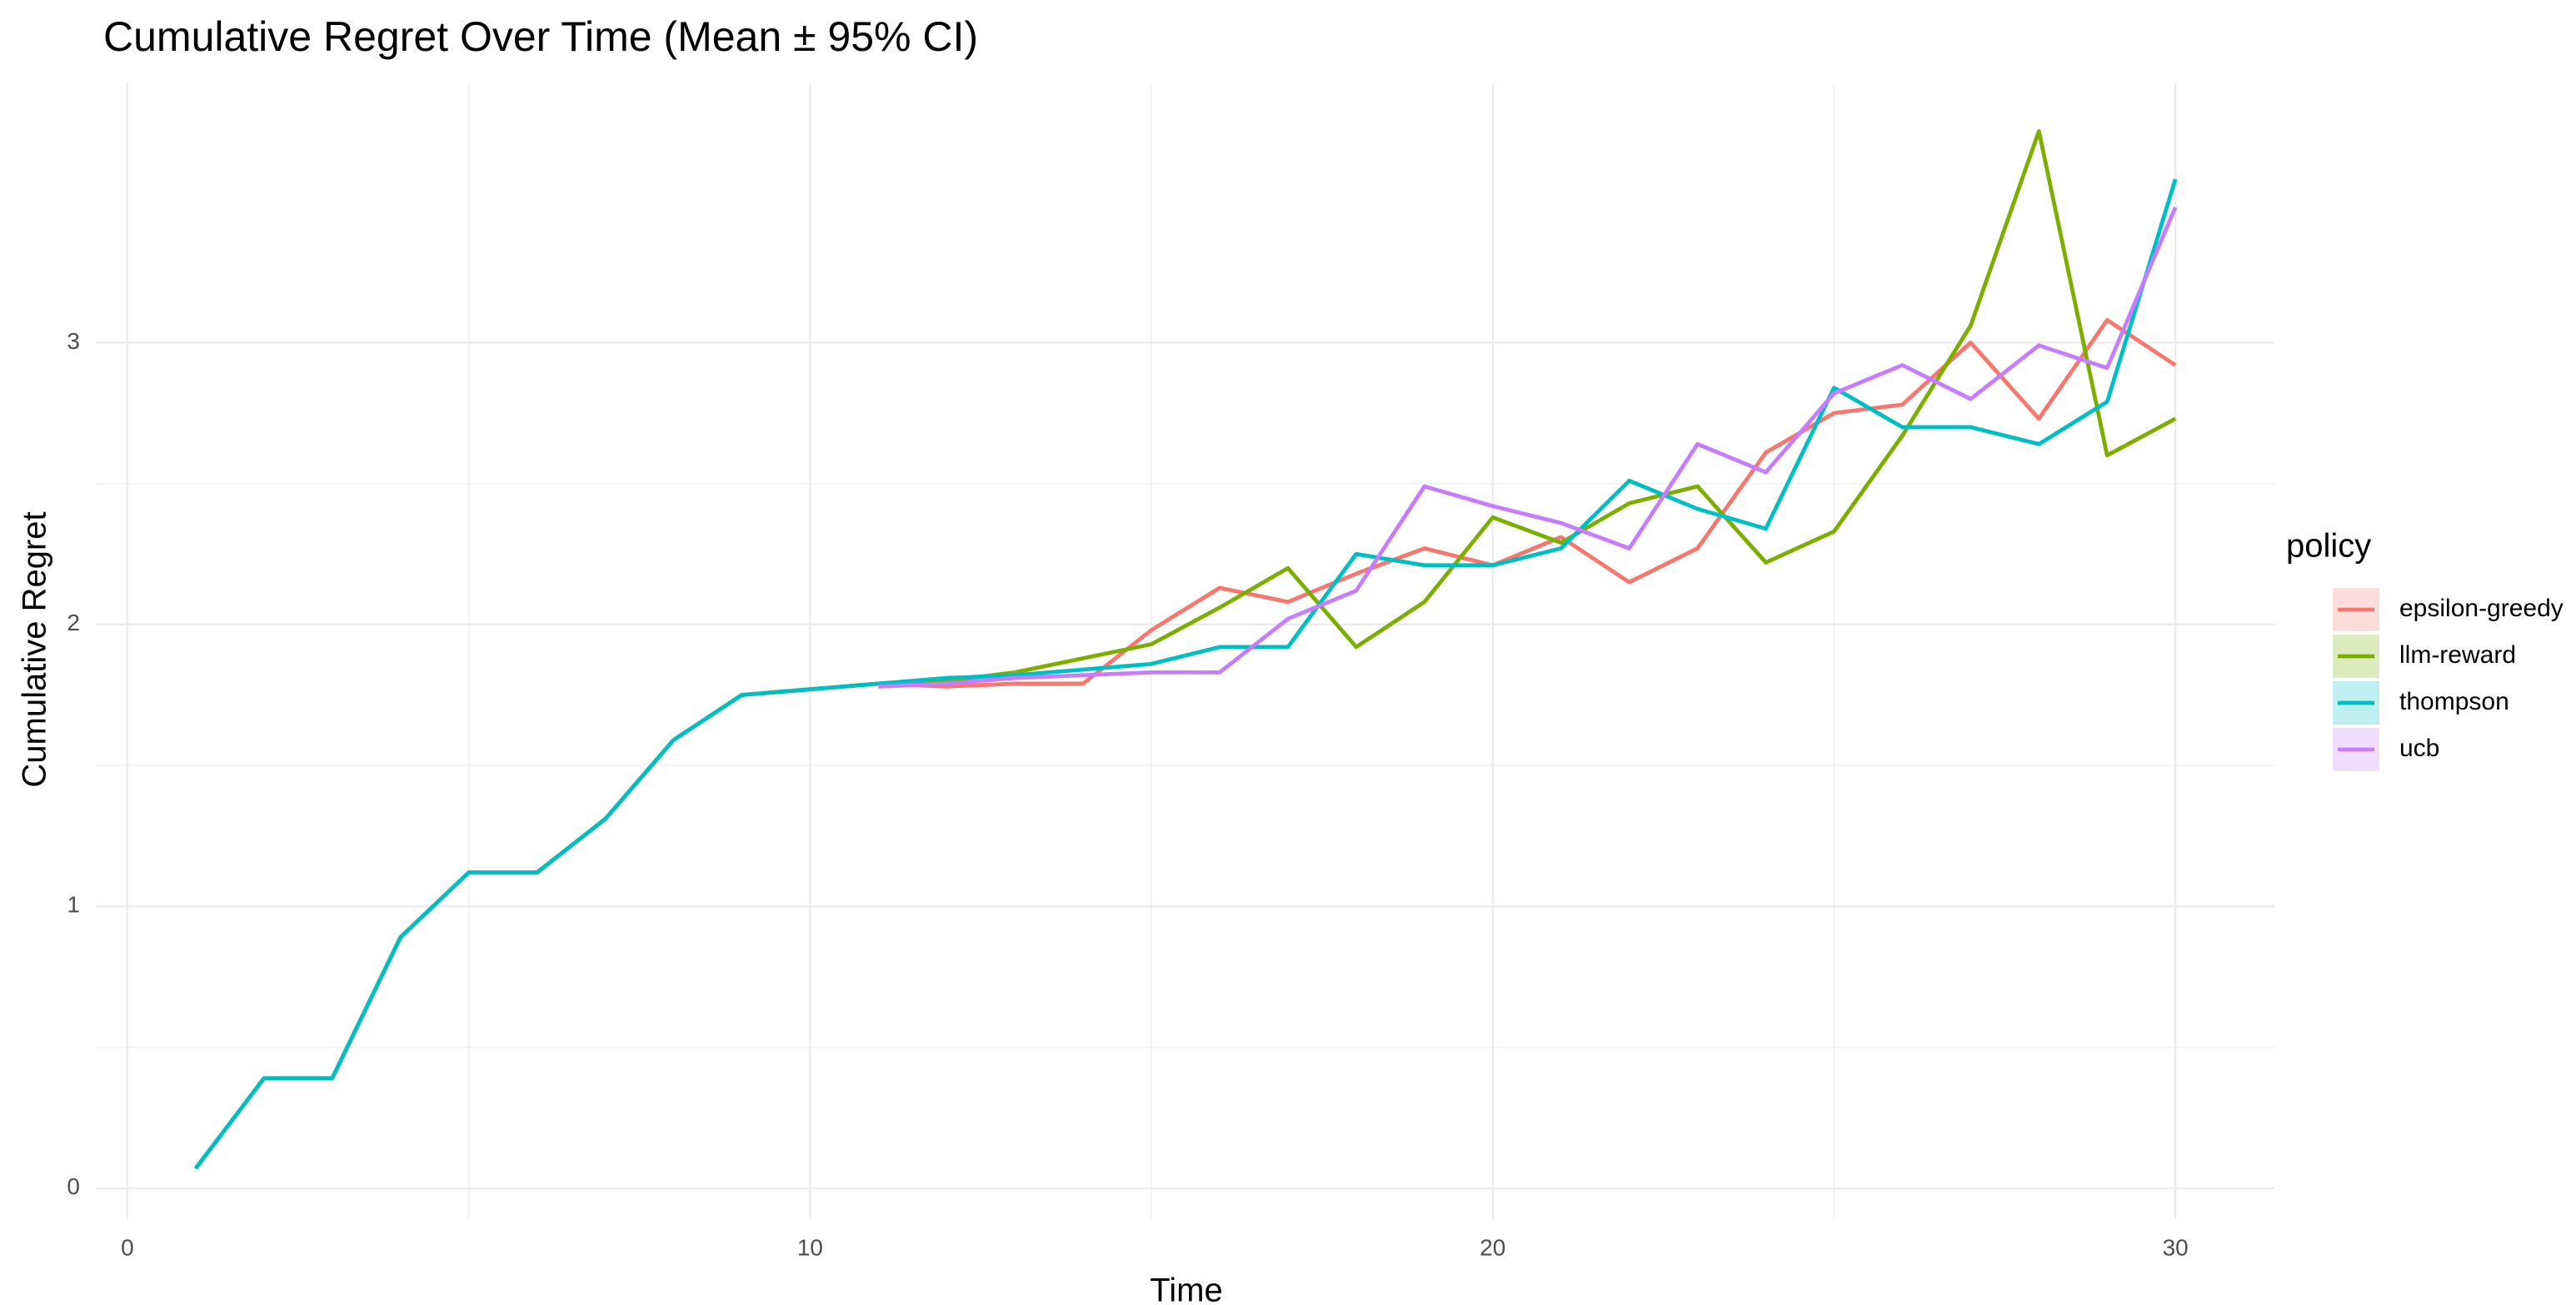 Image resolution: width=2576 pixels, height=1305 pixels. I want to click on legend-label: epsilon-greedy, so click(2481, 608).